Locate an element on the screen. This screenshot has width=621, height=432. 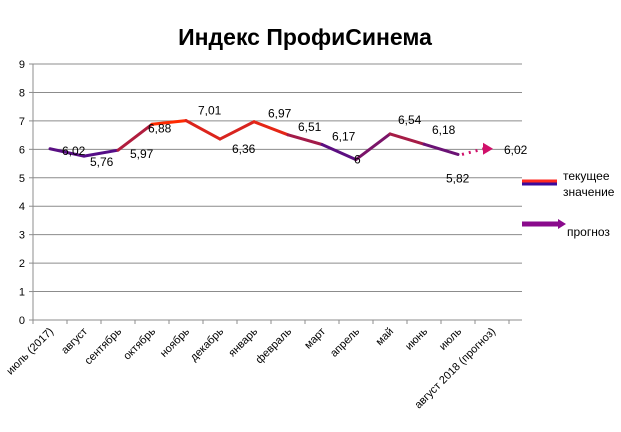
y-tick-label: 3 is located at coordinates (22, 236).